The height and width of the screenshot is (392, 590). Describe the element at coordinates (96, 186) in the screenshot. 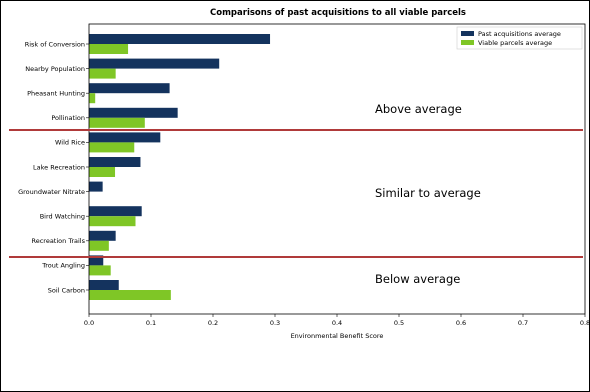

I see `bar-groundwater-nitrate-past-acquisitions` at that location.